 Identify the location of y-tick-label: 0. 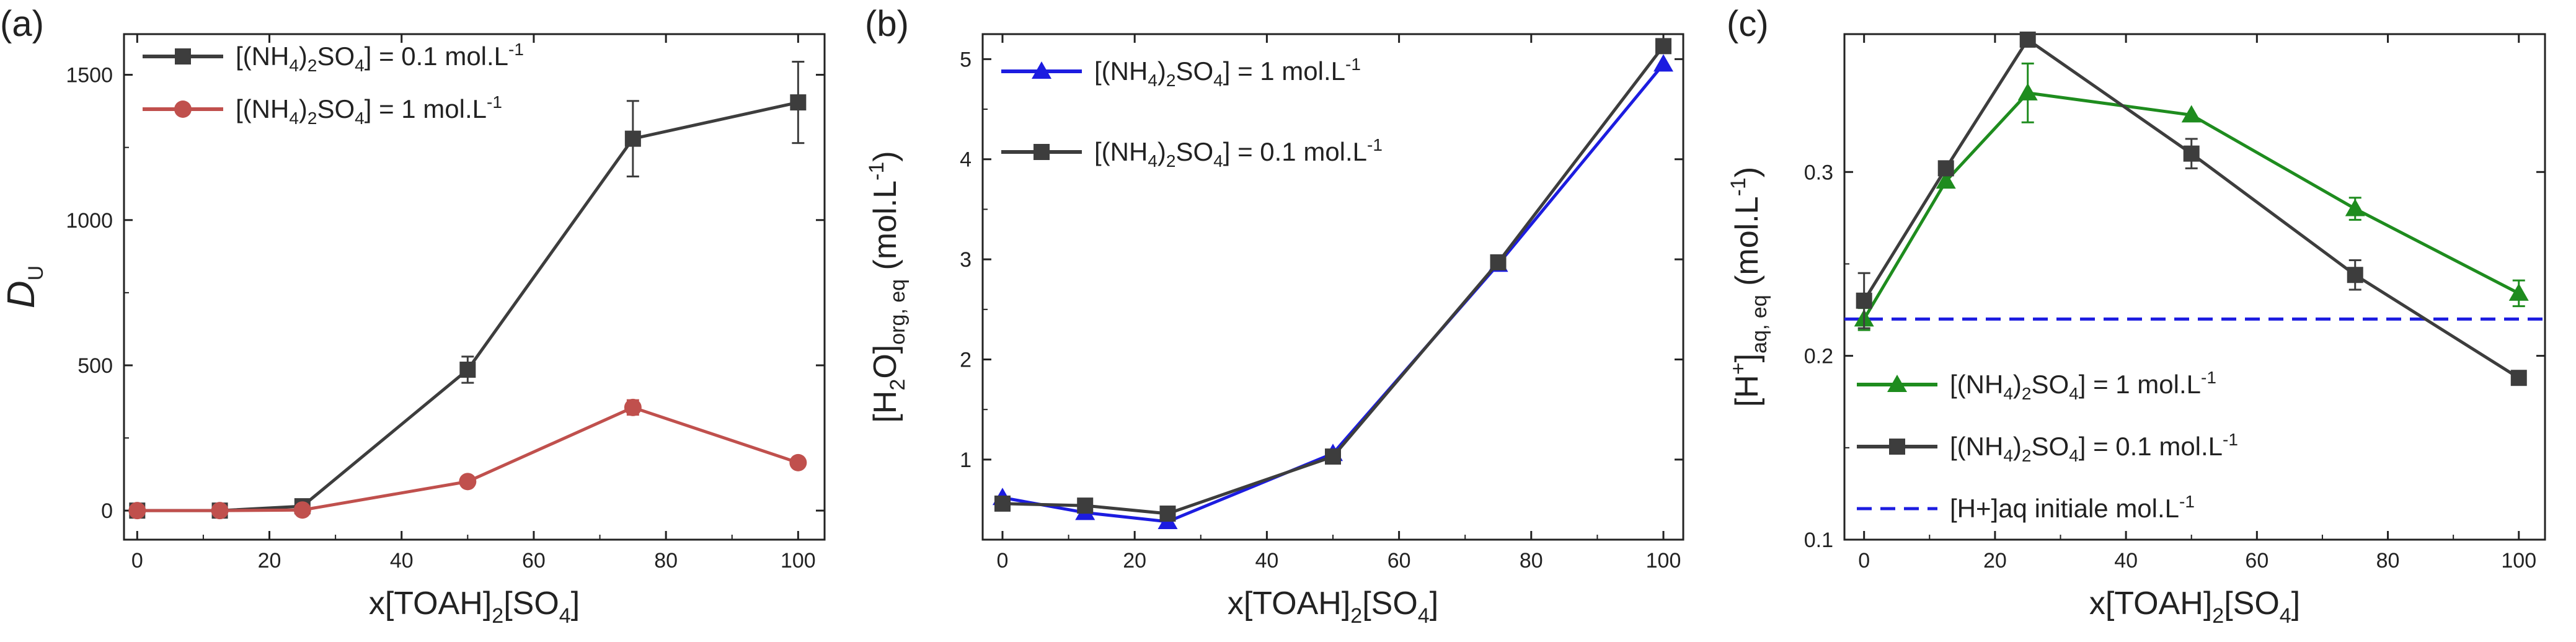
(107, 511).